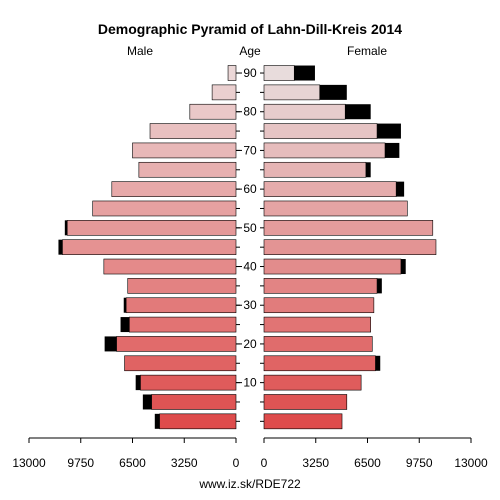  Describe the element at coordinates (250, 73) in the screenshot. I see `age-tick-label: 90` at that location.